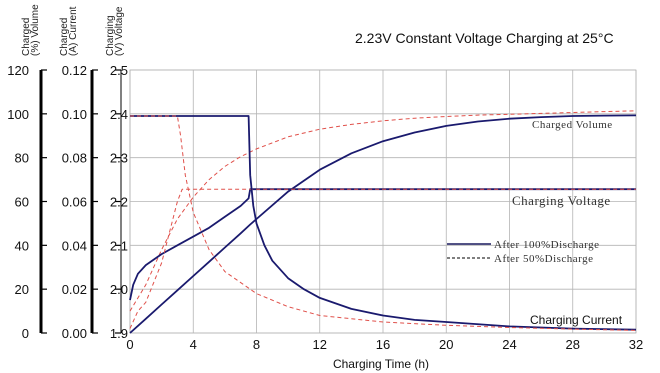 The width and height of the screenshot is (660, 373). Describe the element at coordinates (18, 114) in the screenshot. I see `y-tick-label: 100` at that location.